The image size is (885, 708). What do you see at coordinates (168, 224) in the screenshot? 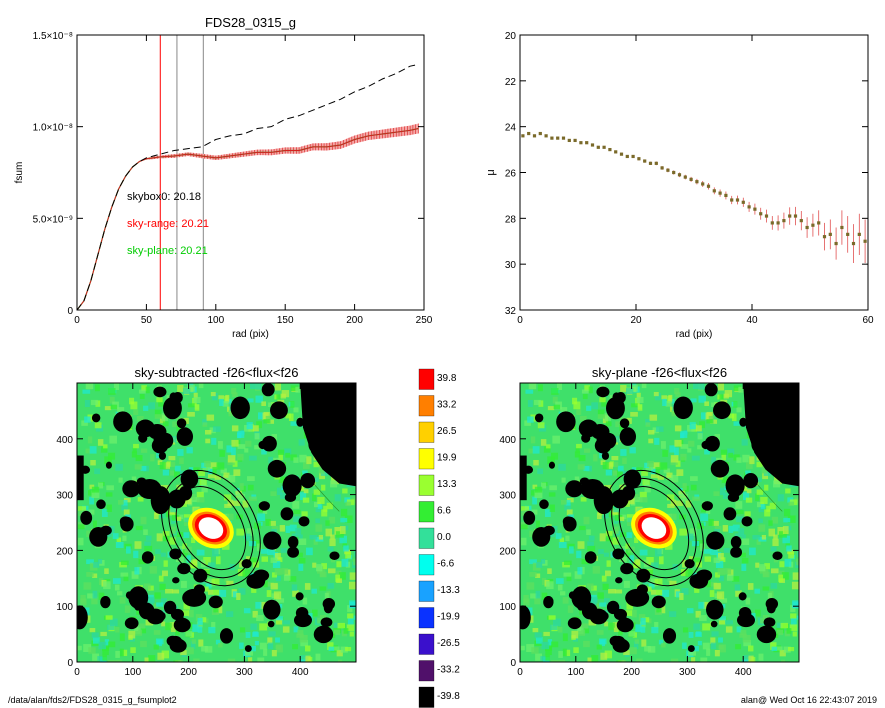
I see `panel1-annotation-1: sky-range: 20.21` at bounding box center [168, 224].